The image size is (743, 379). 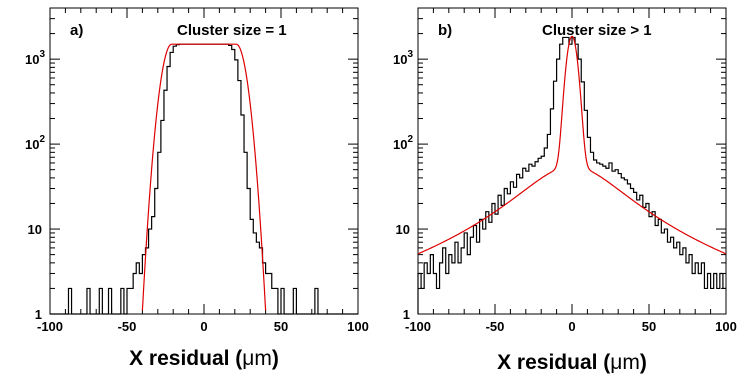 What do you see at coordinates (76, 30) in the screenshot?
I see `panel-label: a)` at bounding box center [76, 30].